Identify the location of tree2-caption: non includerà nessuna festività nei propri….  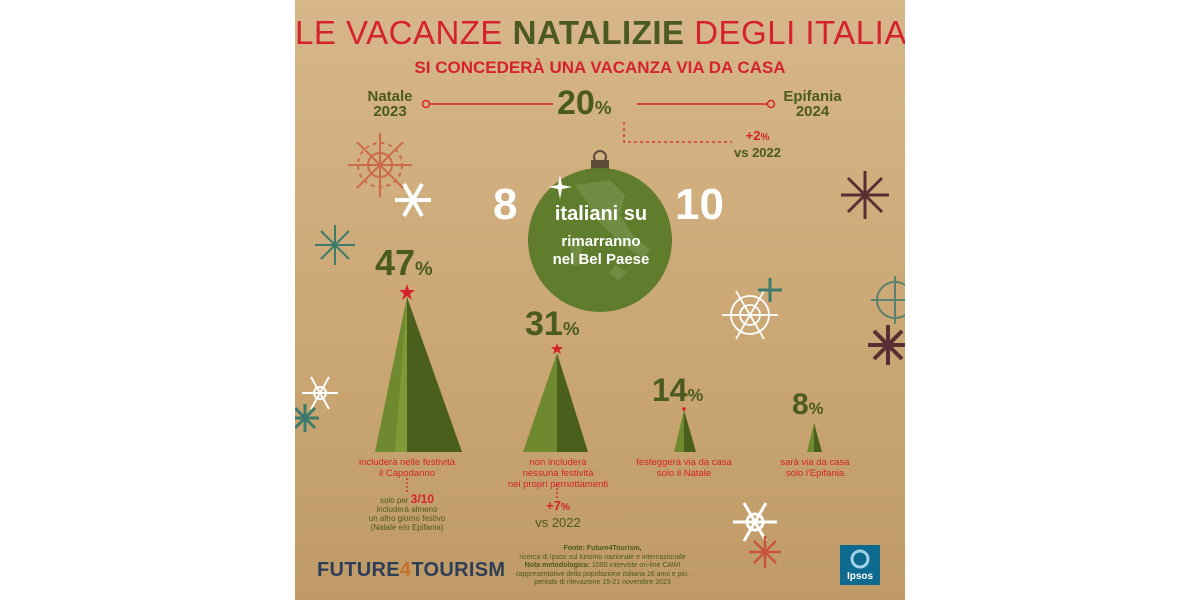
(558, 473).